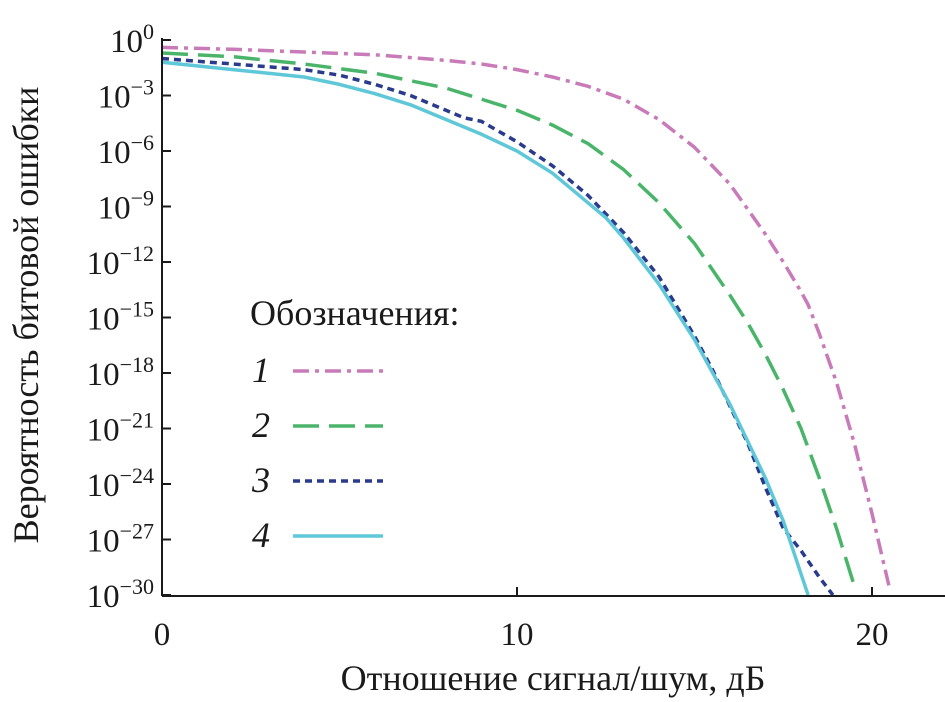 Image resolution: width=945 pixels, height=702 pixels. Describe the element at coordinates (261, 370) in the screenshot. I see `legend-label-1: 1` at that location.